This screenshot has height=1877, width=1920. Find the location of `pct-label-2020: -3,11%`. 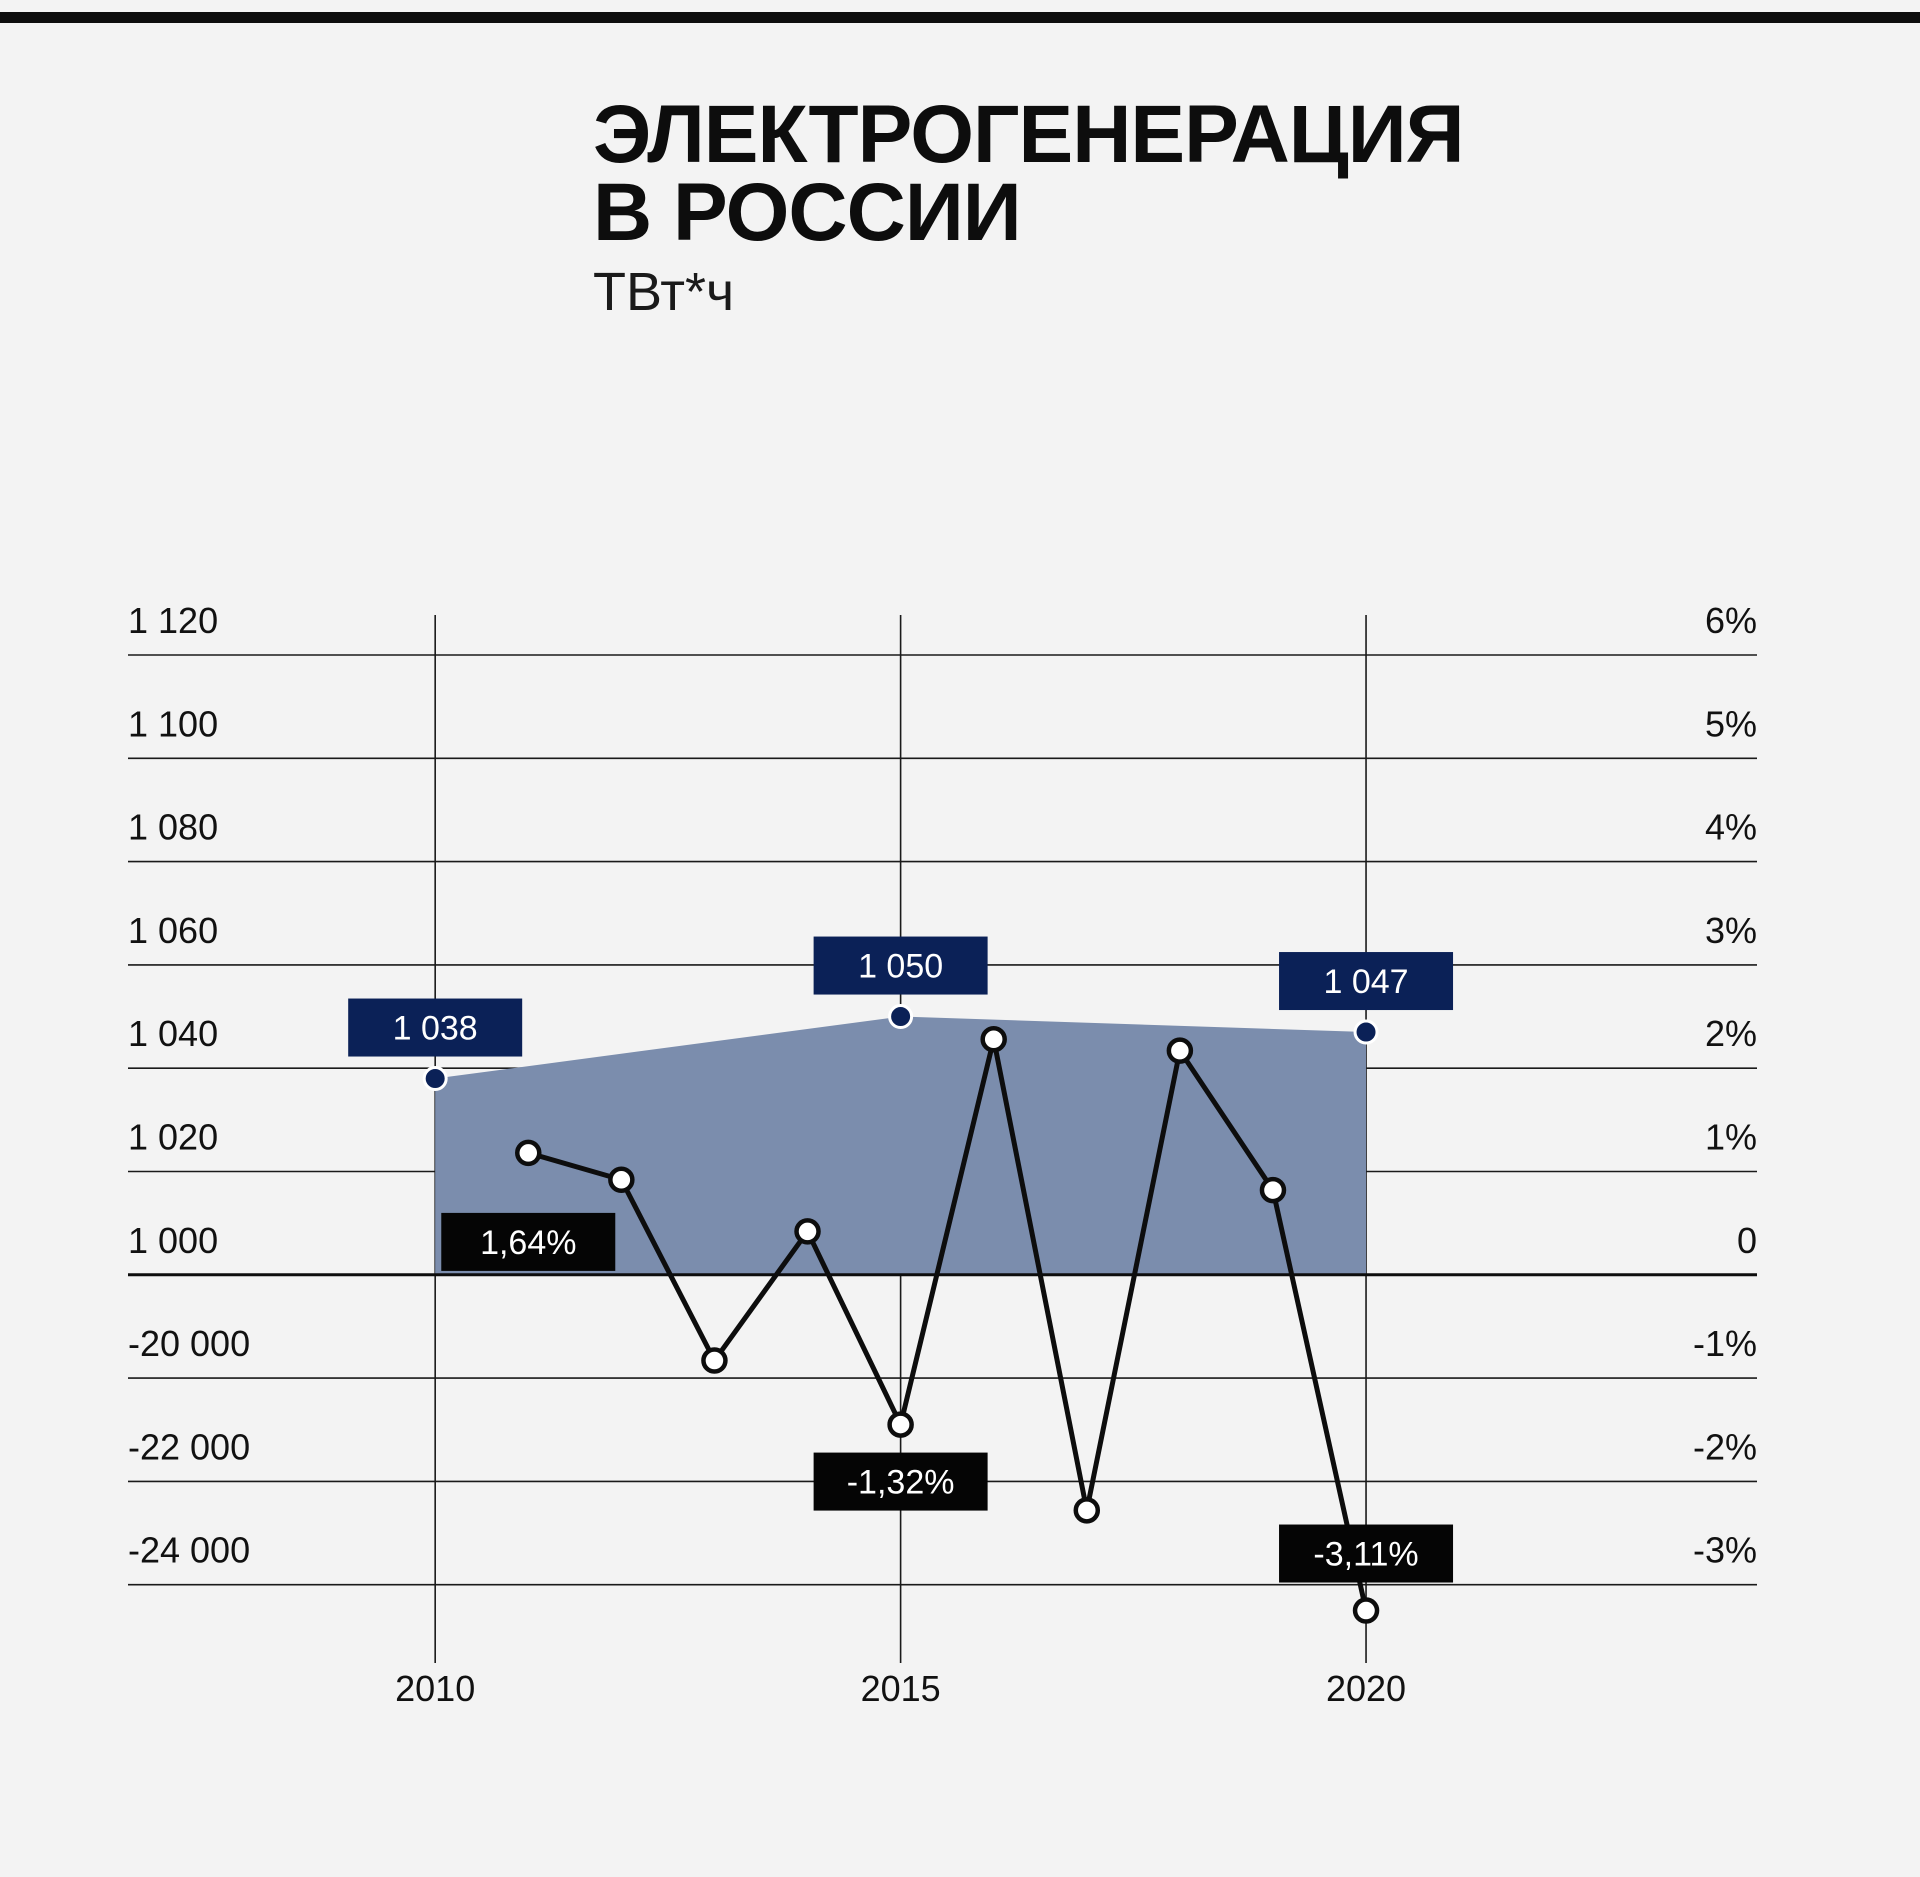

pct-label-2020: -3,11% is located at coordinates (1365, 1555).